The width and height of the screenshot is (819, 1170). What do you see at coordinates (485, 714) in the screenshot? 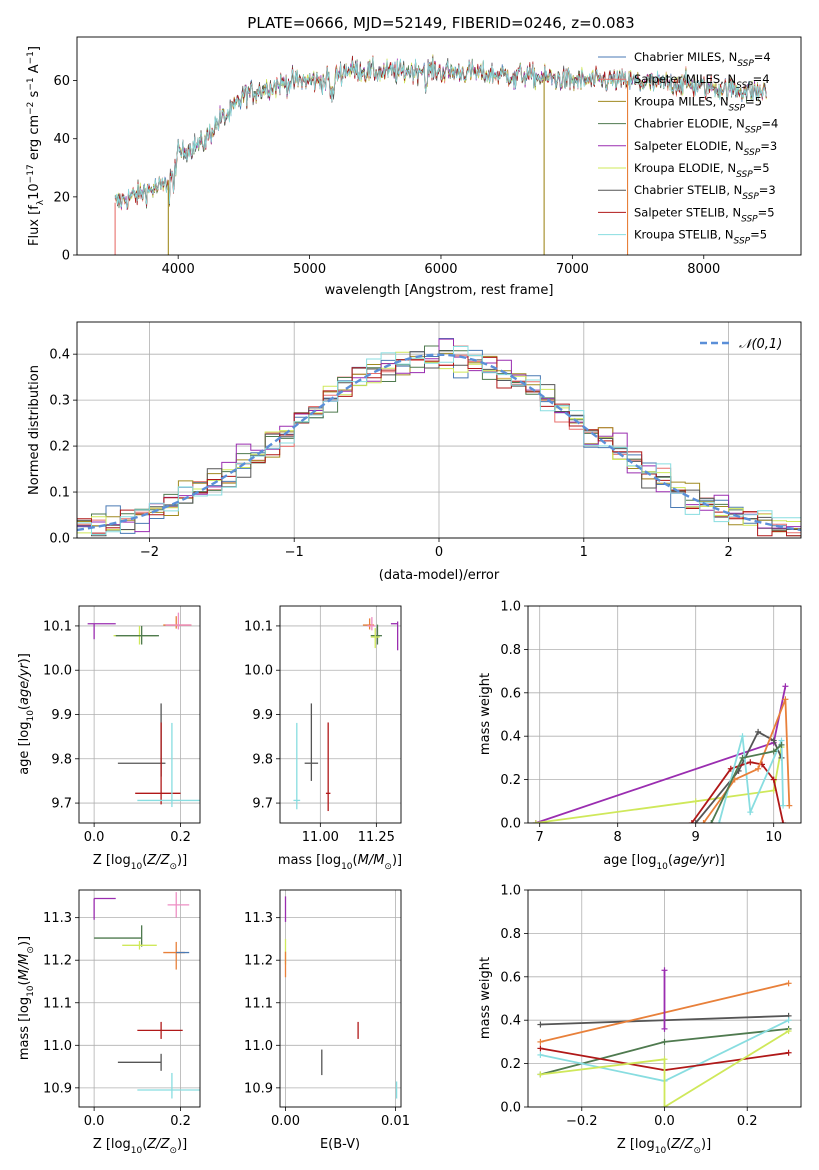
I see `y-axis-label: mass weight` at bounding box center [485, 714].